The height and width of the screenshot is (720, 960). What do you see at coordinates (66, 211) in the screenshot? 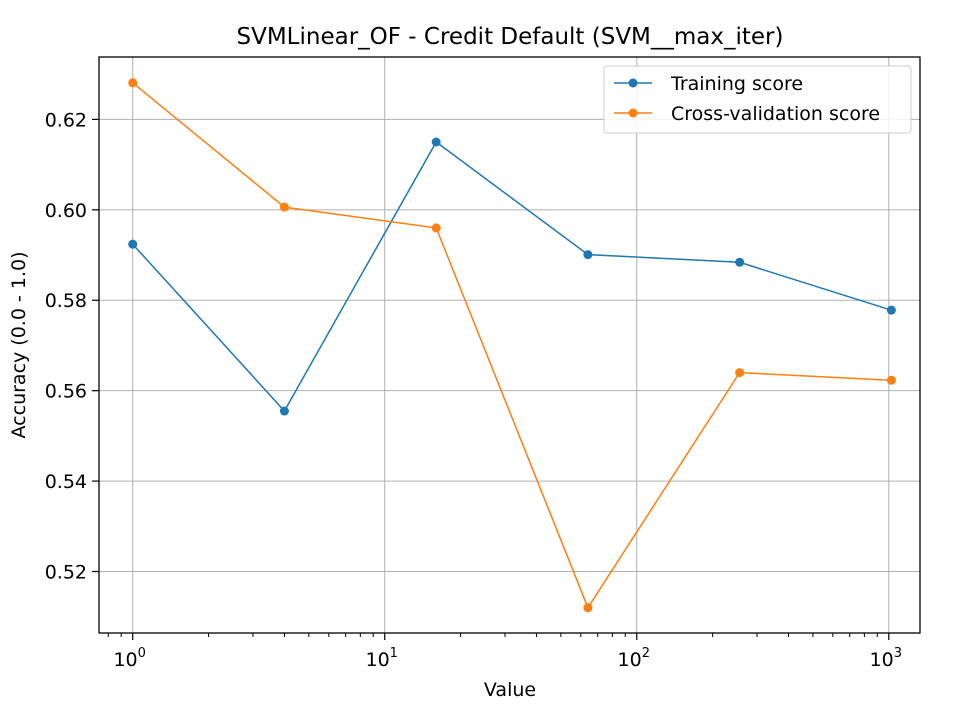
I see `y-tick-label: 0.60` at bounding box center [66, 211].